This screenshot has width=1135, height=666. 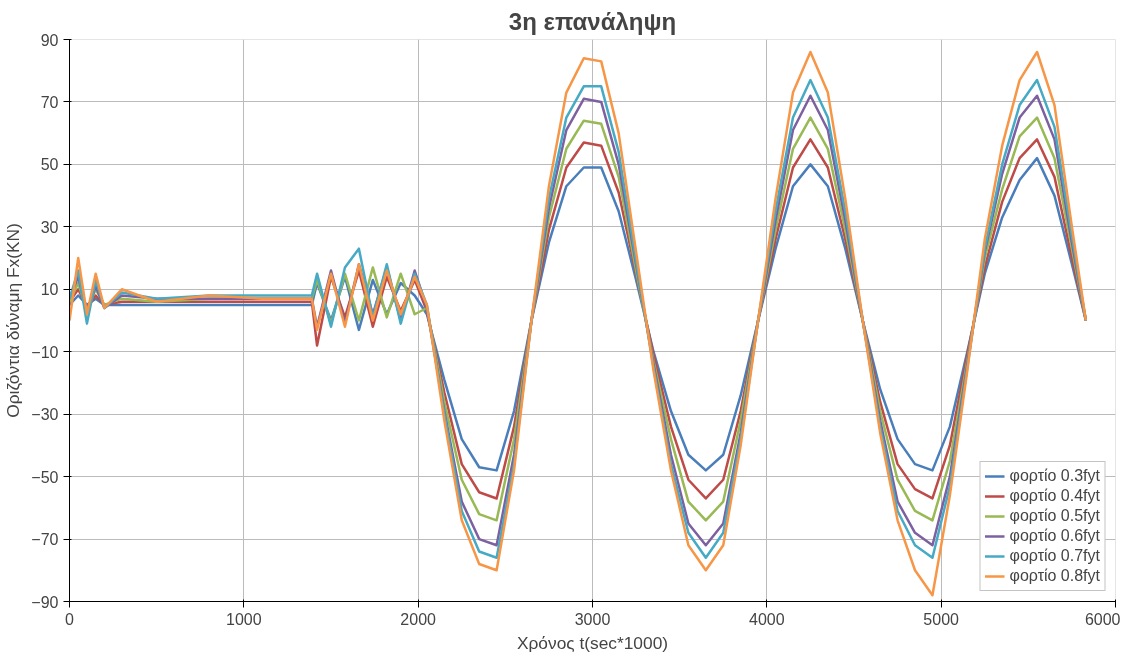 I want to click on y-tick-label: 90, so click(x=49, y=40).